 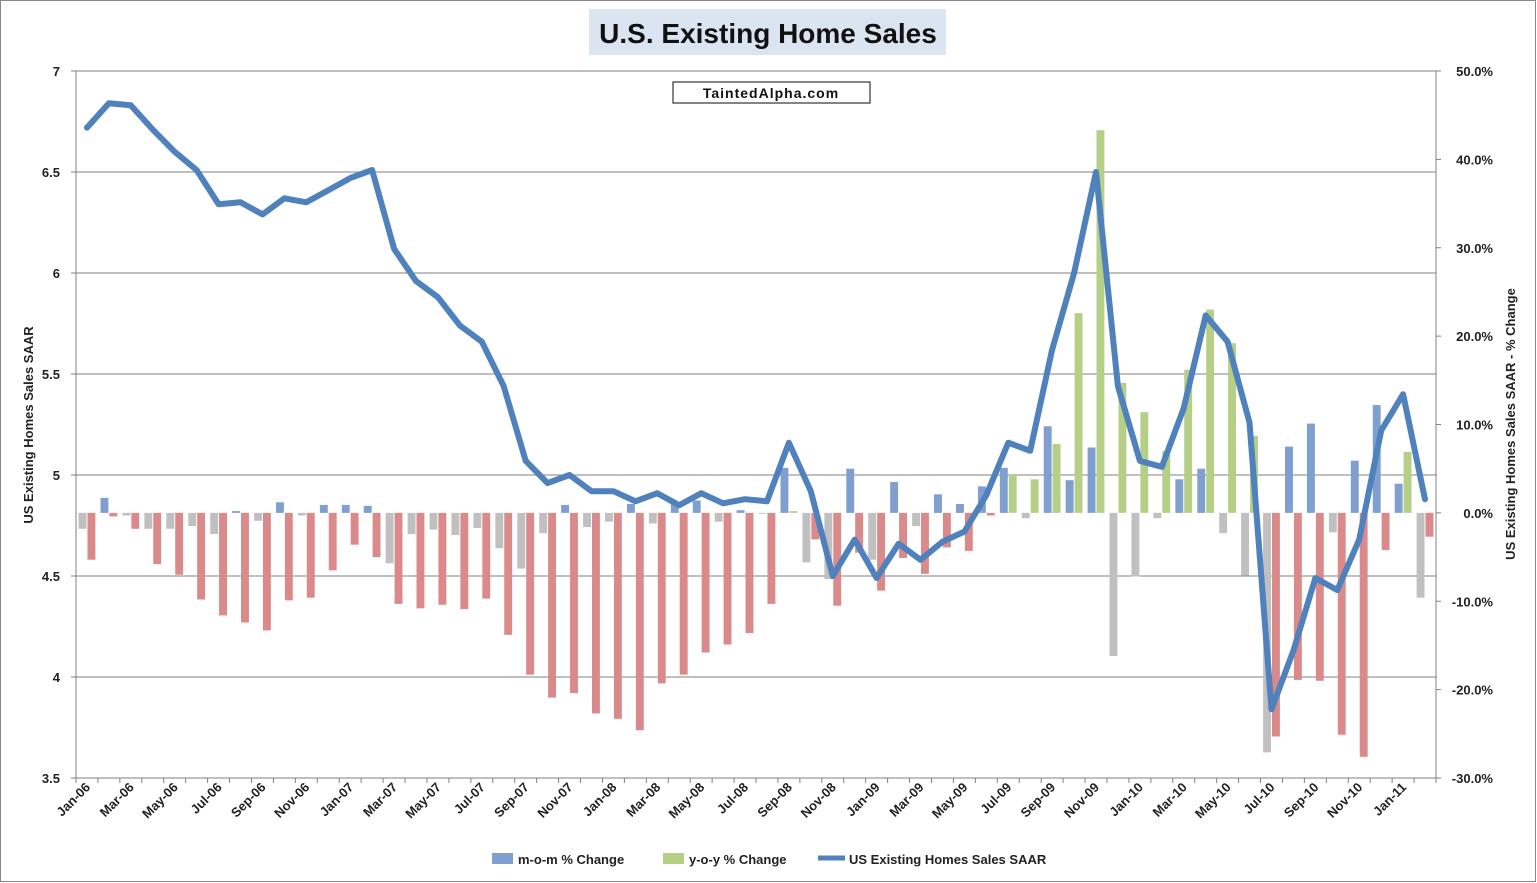 I want to click on right-tick-label: 10.0%, so click(x=1474, y=425).